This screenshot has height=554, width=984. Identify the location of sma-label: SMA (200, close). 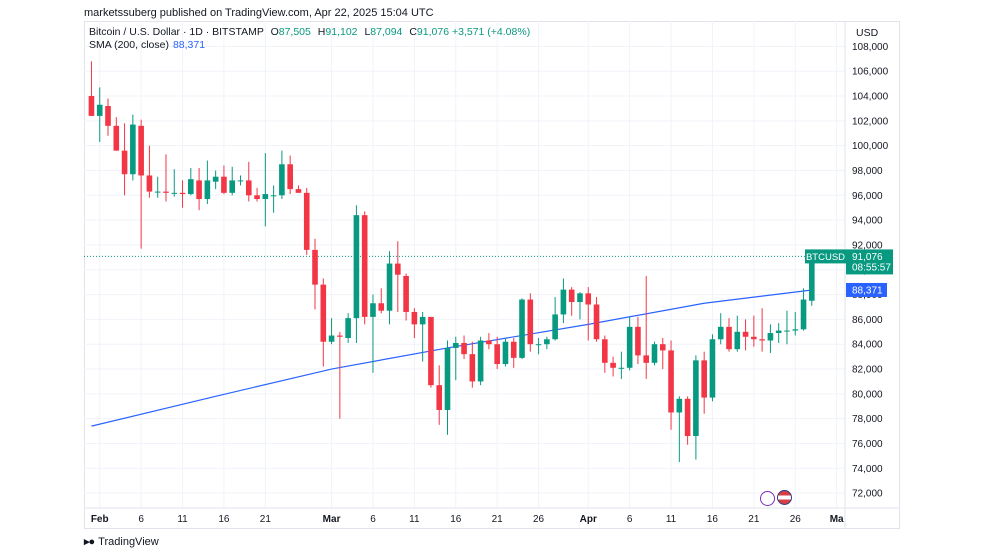
(129, 45).